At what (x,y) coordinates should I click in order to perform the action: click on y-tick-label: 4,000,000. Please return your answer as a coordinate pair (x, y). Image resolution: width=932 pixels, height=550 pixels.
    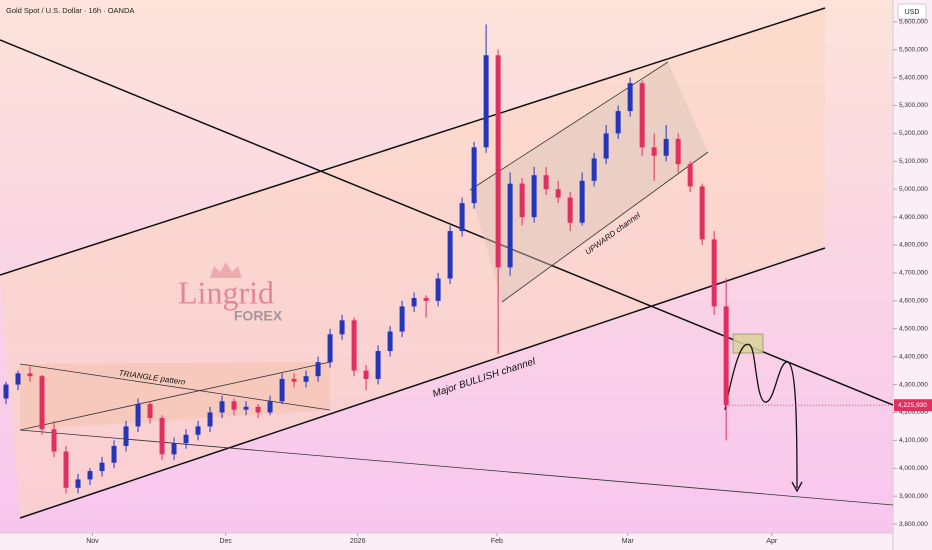
    Looking at the image, I should click on (913, 468).